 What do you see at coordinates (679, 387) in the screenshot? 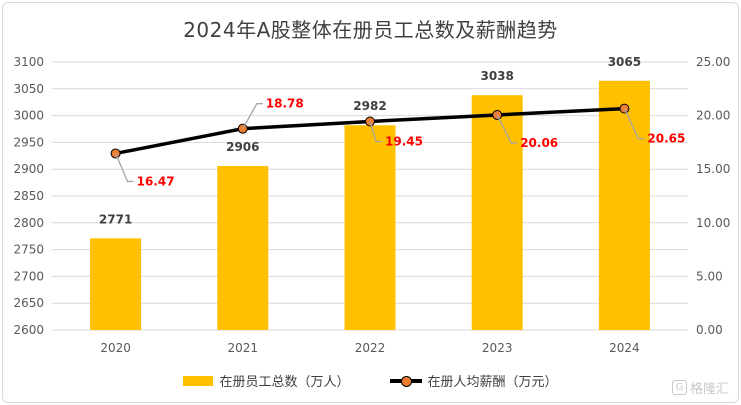
I see `watermark-logo-icon: G` at bounding box center [679, 387].